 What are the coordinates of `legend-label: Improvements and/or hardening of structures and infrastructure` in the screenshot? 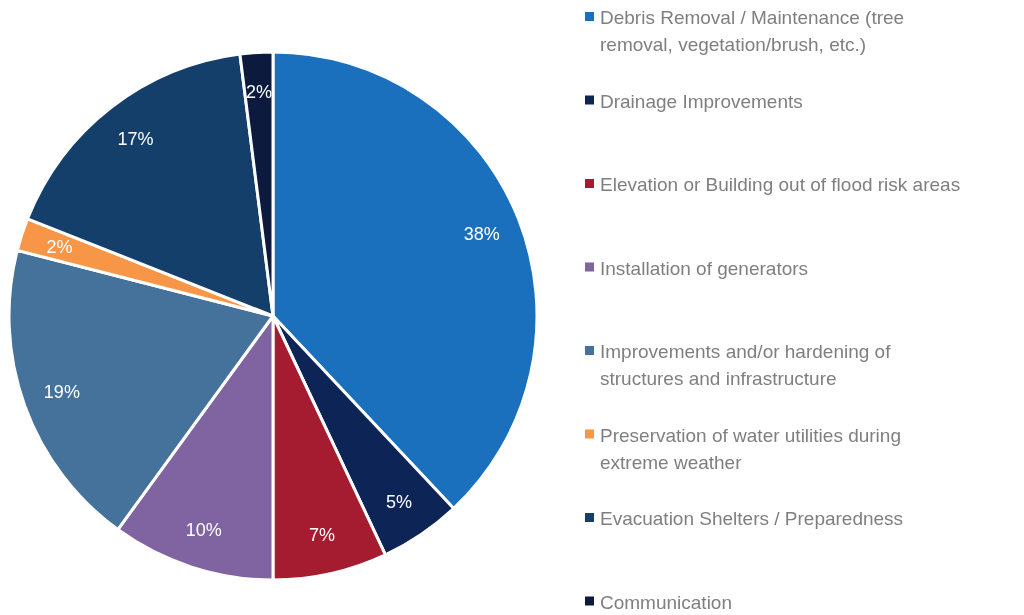 It's located at (746, 365).